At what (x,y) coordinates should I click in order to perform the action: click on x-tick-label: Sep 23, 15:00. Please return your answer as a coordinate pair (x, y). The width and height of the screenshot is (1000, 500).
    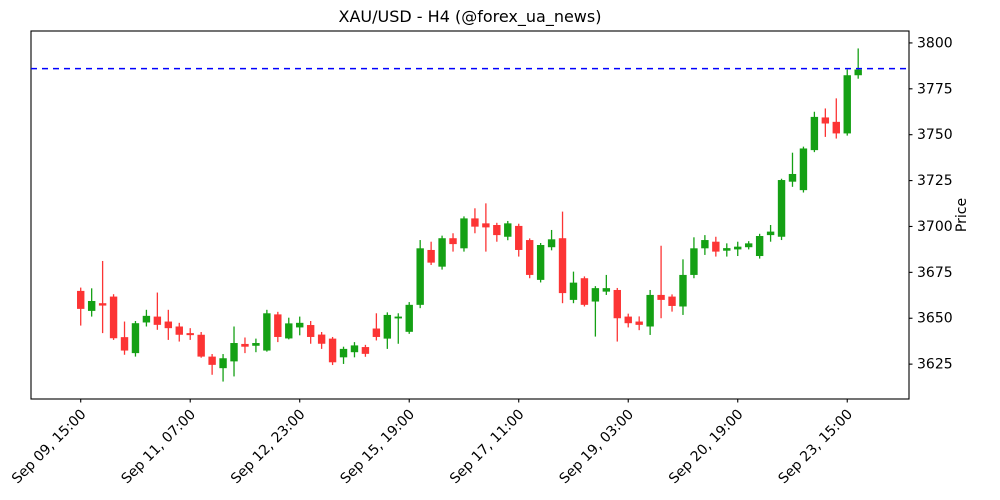
    Looking at the image, I should click on (816, 447).